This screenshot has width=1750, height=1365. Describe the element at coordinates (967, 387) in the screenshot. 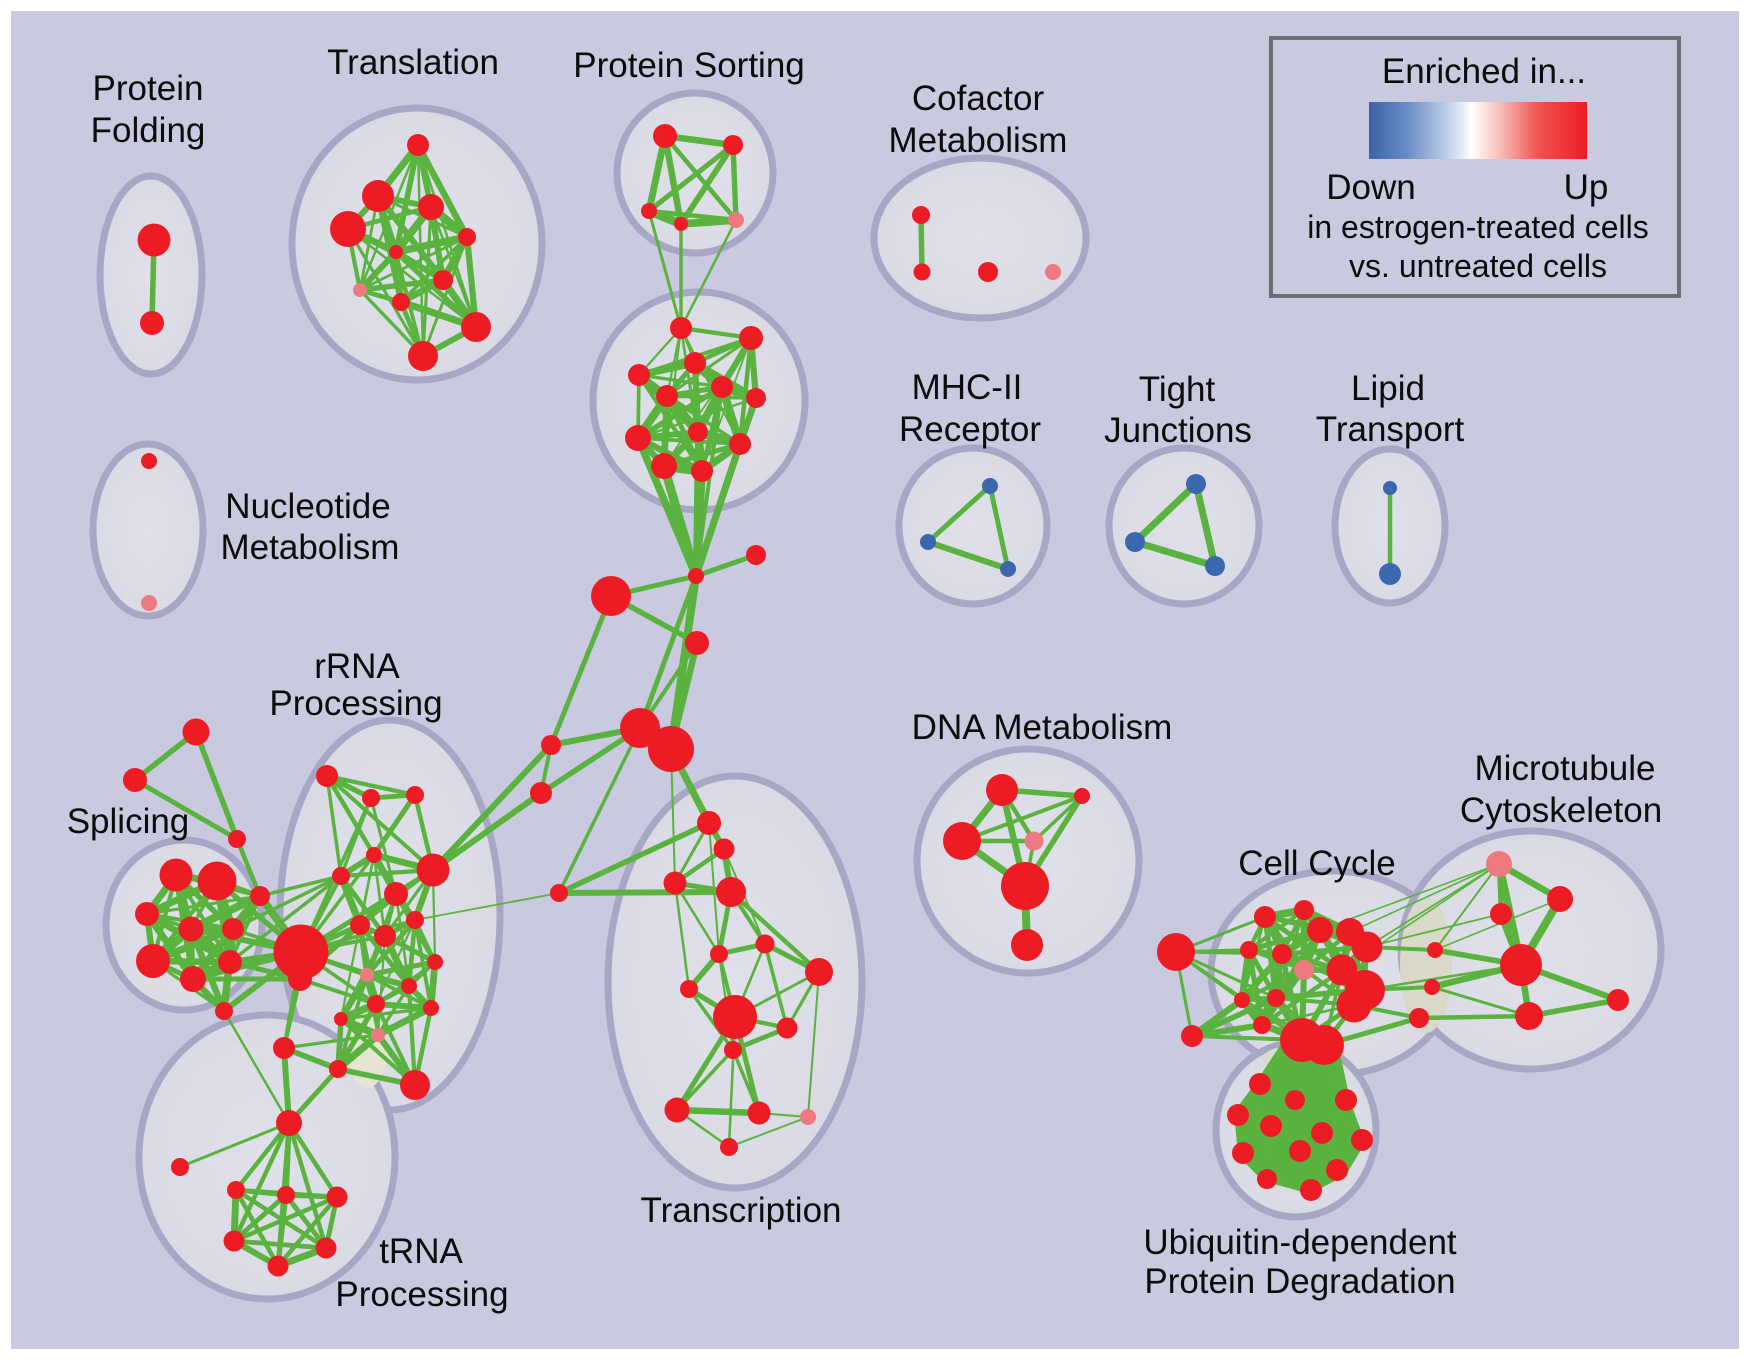

I see `svg-text: MHC-II` at that location.